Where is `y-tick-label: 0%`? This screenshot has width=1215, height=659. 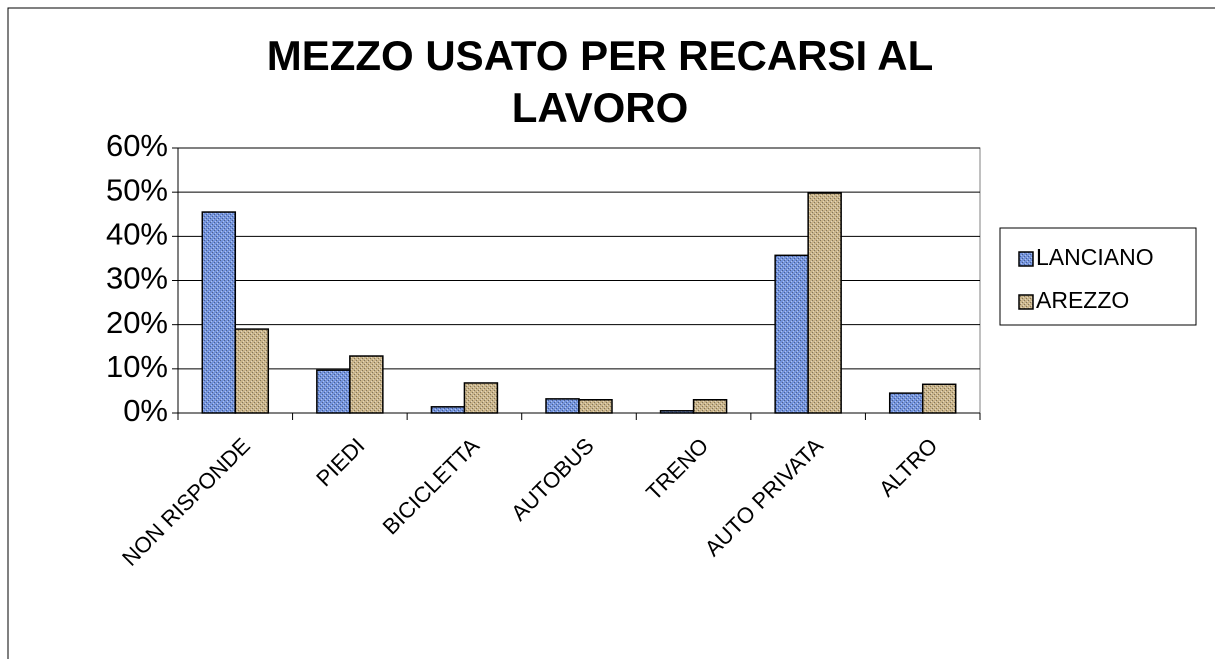
y-tick-label: 0% is located at coordinates (145, 410).